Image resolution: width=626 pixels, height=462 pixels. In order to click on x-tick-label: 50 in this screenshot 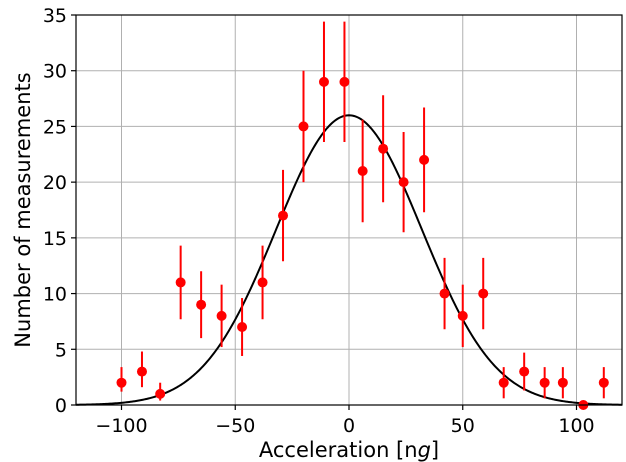, I will do `click(463, 426)`.